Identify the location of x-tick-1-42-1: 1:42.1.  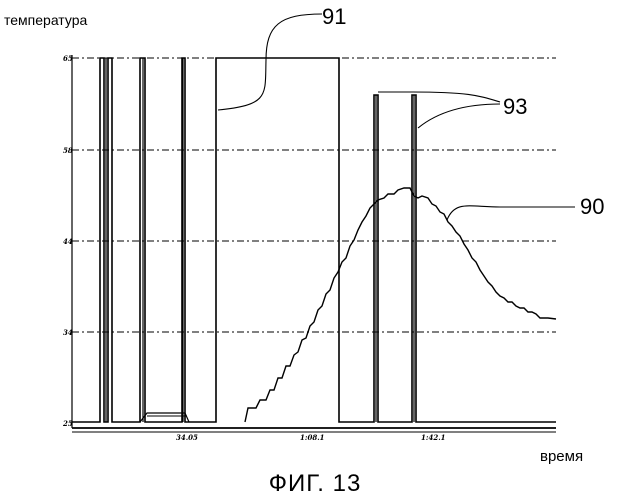
(433, 437).